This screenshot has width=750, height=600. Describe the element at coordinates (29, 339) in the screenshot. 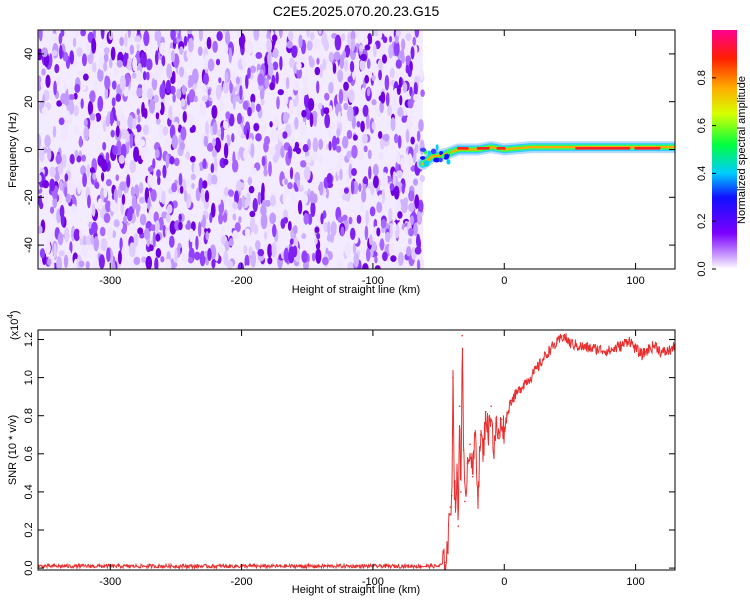

I see `snr-y-tick-label: 1.2` at that location.